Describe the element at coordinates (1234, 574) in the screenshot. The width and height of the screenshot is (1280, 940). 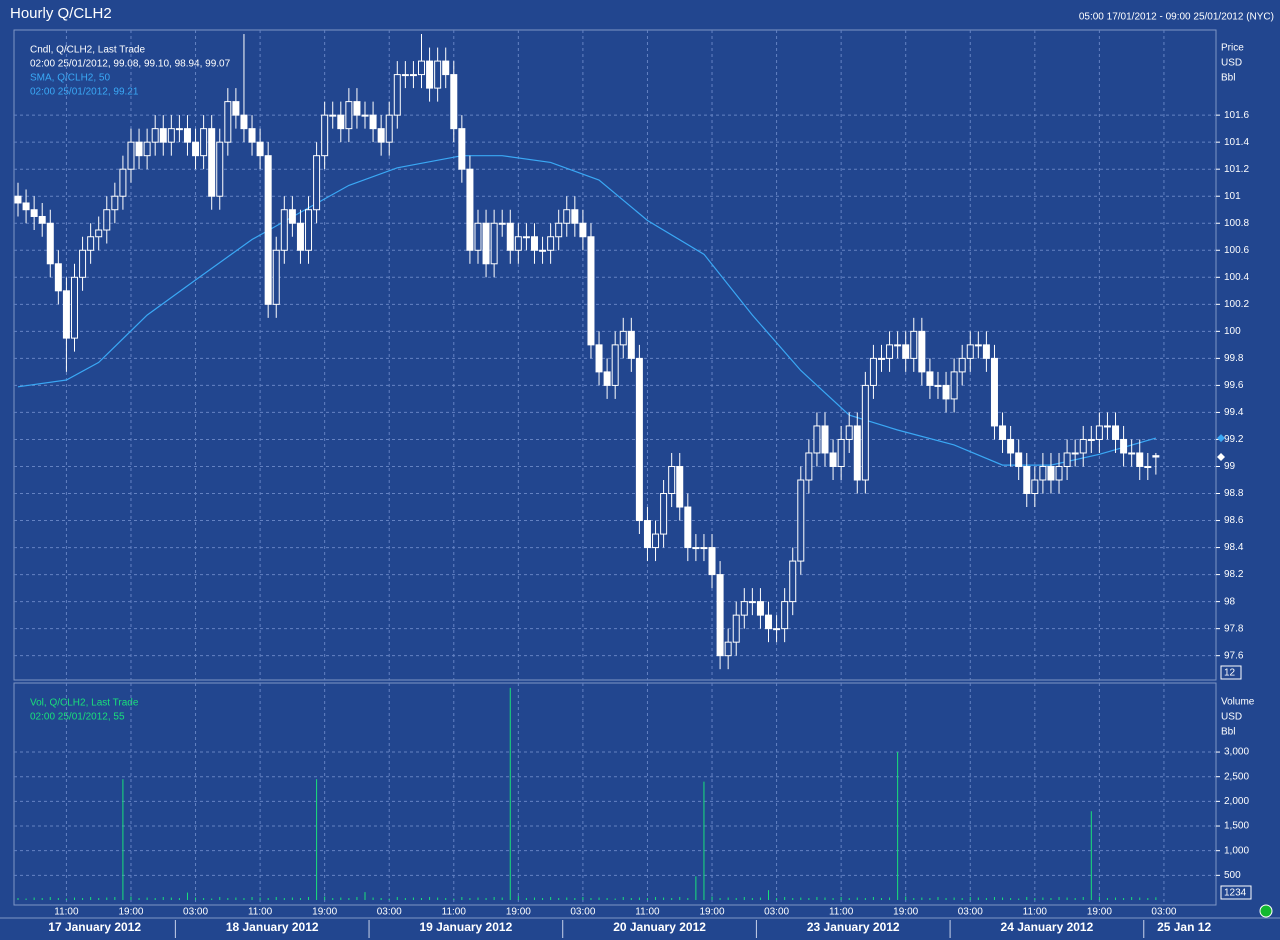
I see `y-tick-label: 98.2` at that location.